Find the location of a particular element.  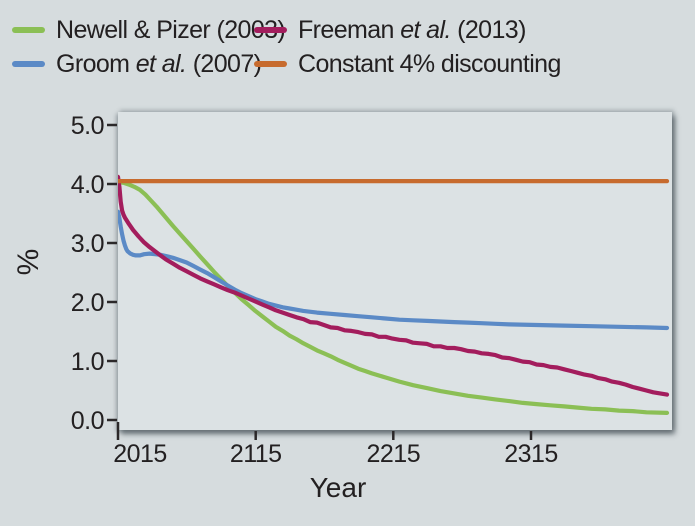

legend-label: Constant 4% discounting is located at coordinates (429, 63).